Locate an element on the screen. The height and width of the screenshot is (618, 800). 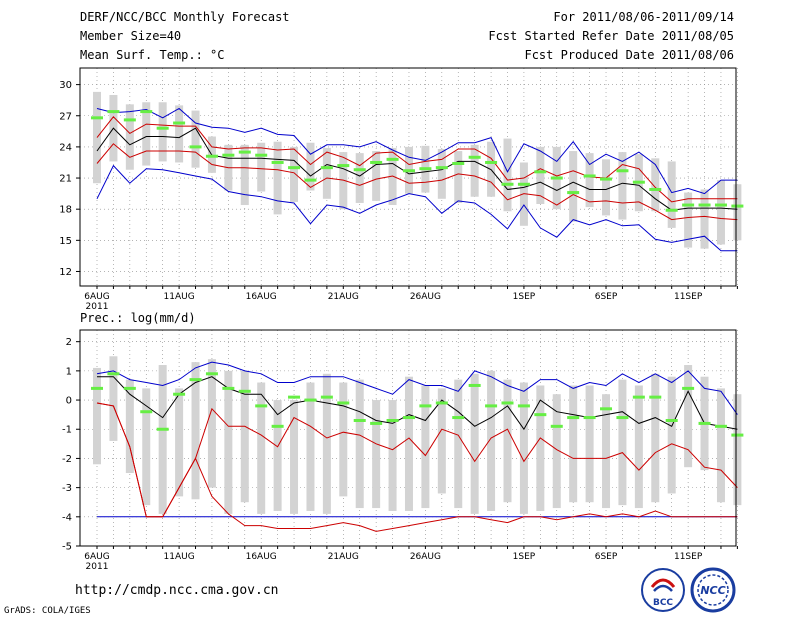
y-tick-label: -1 is located at coordinates (67, 430).